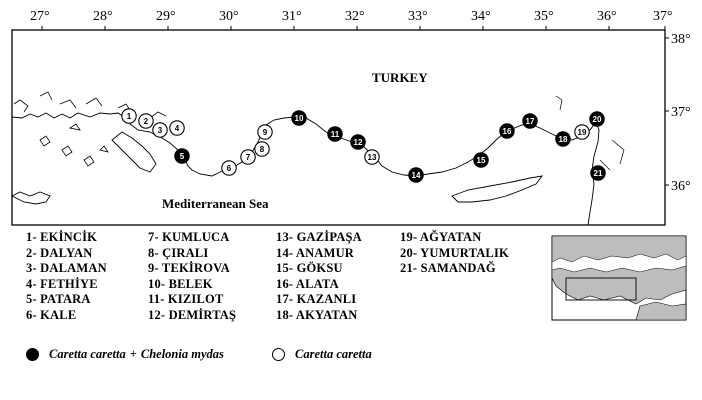 The height and width of the screenshot is (400, 702). Describe the element at coordinates (619, 263) in the screenshot. I see `inset-sea` at that location.